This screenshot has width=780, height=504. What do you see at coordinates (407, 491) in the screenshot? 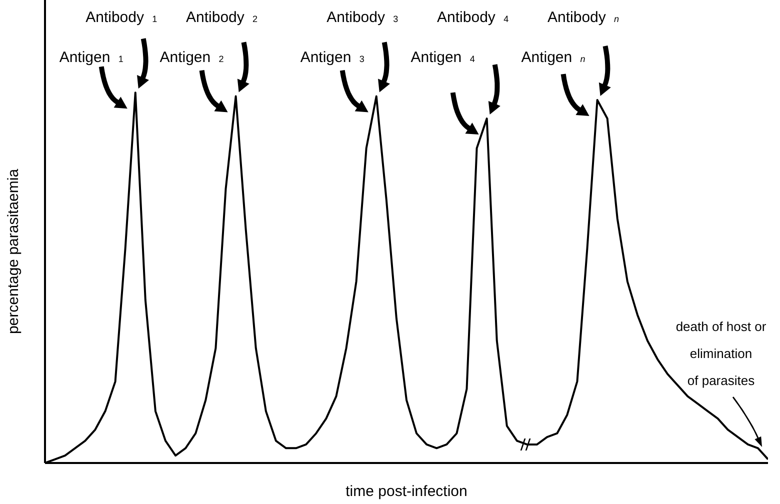
I see `x-axis-title: time post-infection` at bounding box center [407, 491].